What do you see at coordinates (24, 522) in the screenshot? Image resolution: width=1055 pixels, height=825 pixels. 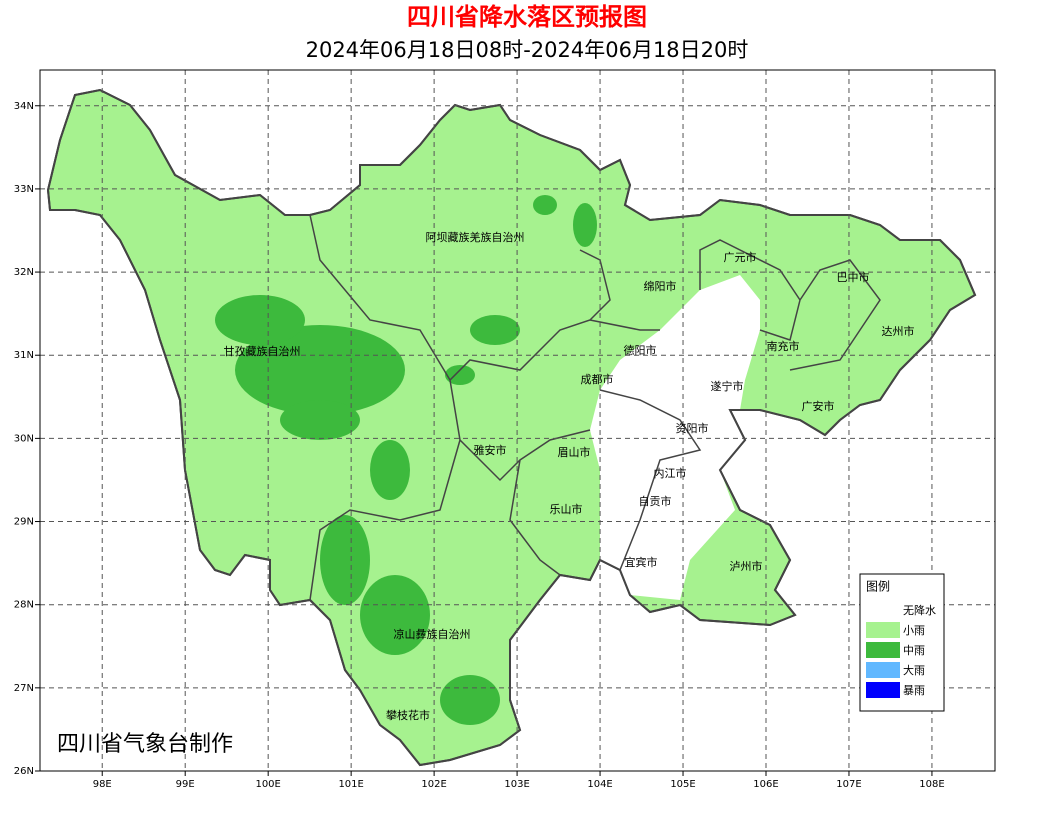 I see `y-tick-label: 29N` at bounding box center [24, 522].